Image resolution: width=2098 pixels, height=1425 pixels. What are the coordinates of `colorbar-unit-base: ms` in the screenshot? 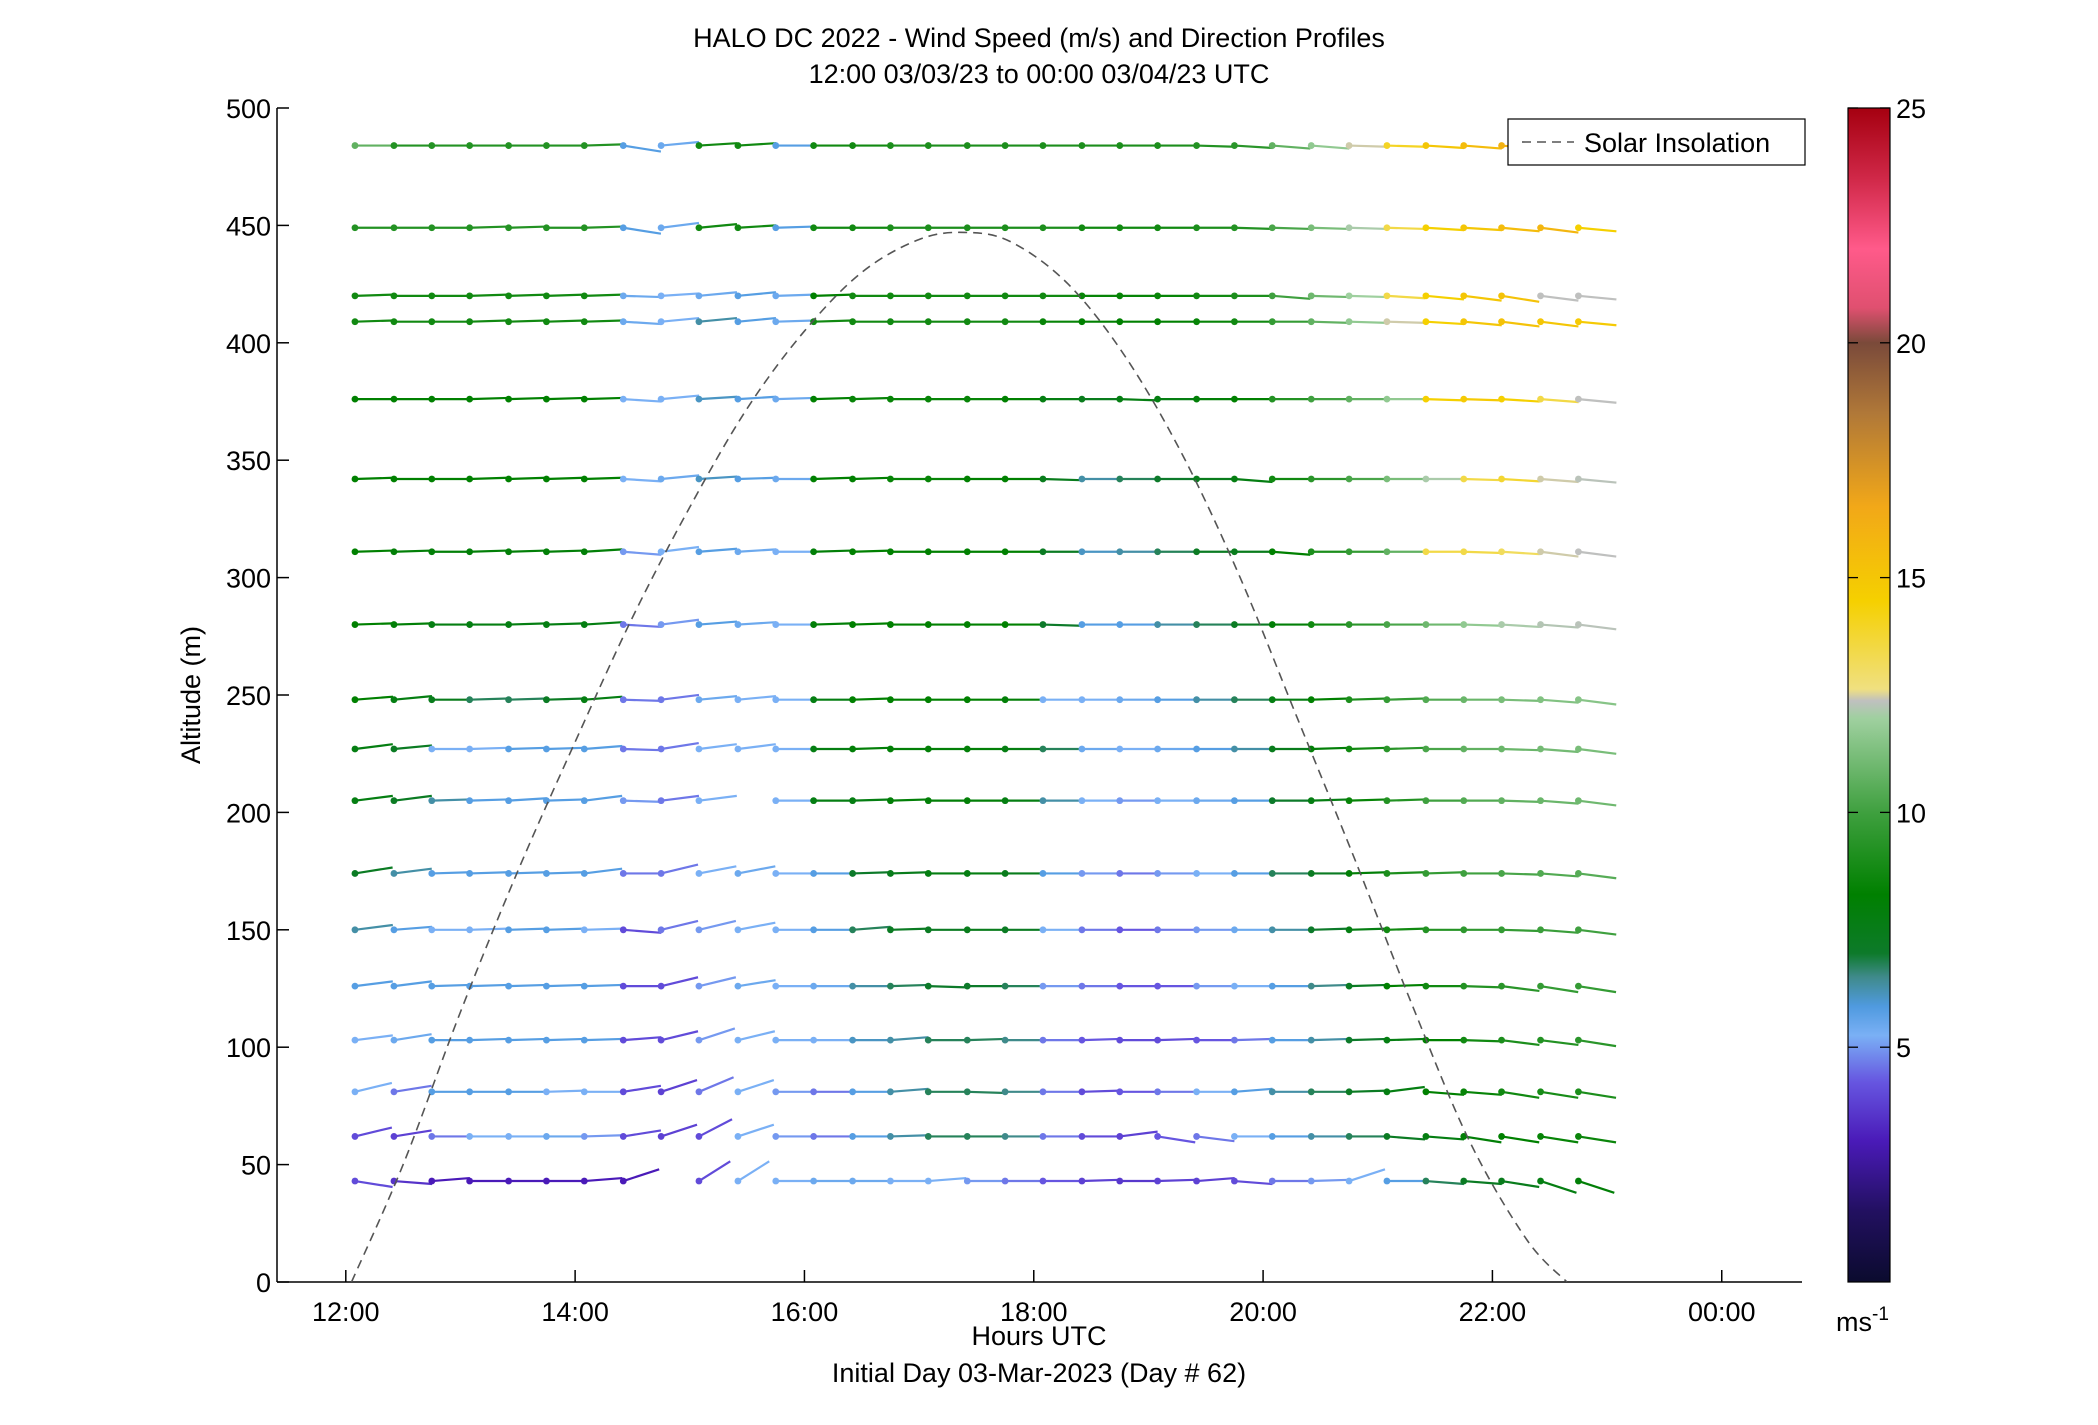 It's located at (1854, 1322).